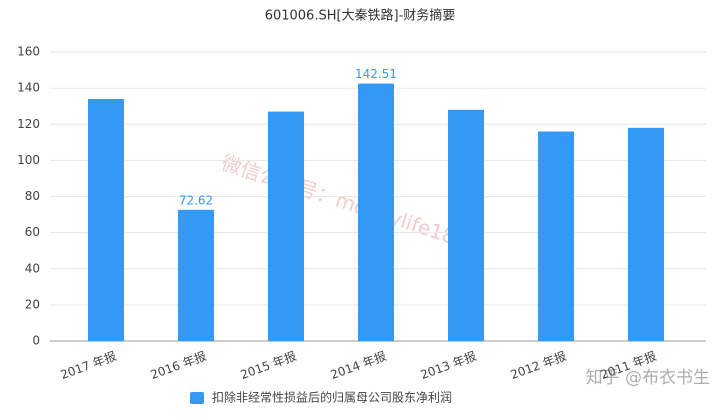  Describe the element at coordinates (538, 365) in the screenshot. I see `x-tick-label: 2012 年报` at that location.